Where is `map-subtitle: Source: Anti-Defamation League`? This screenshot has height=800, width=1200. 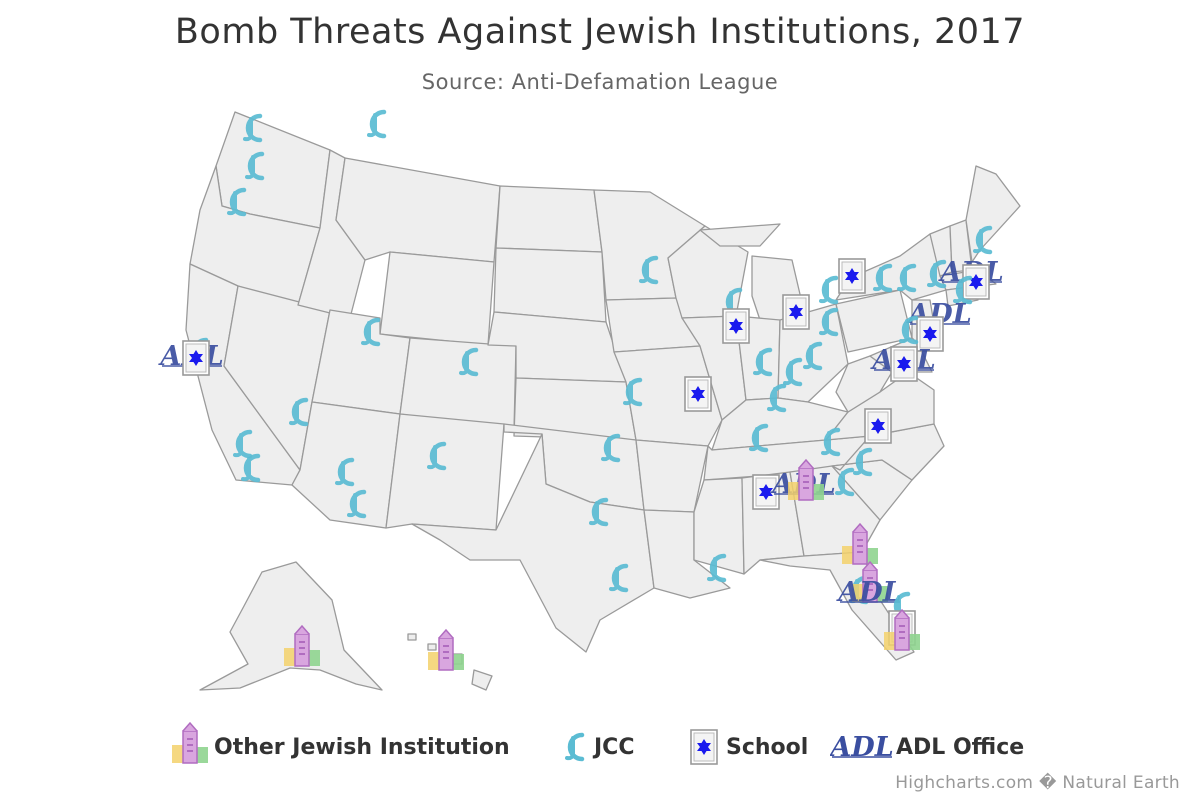 map-subtitle: Source: Anti-Defamation League is located at coordinates (600, 82).